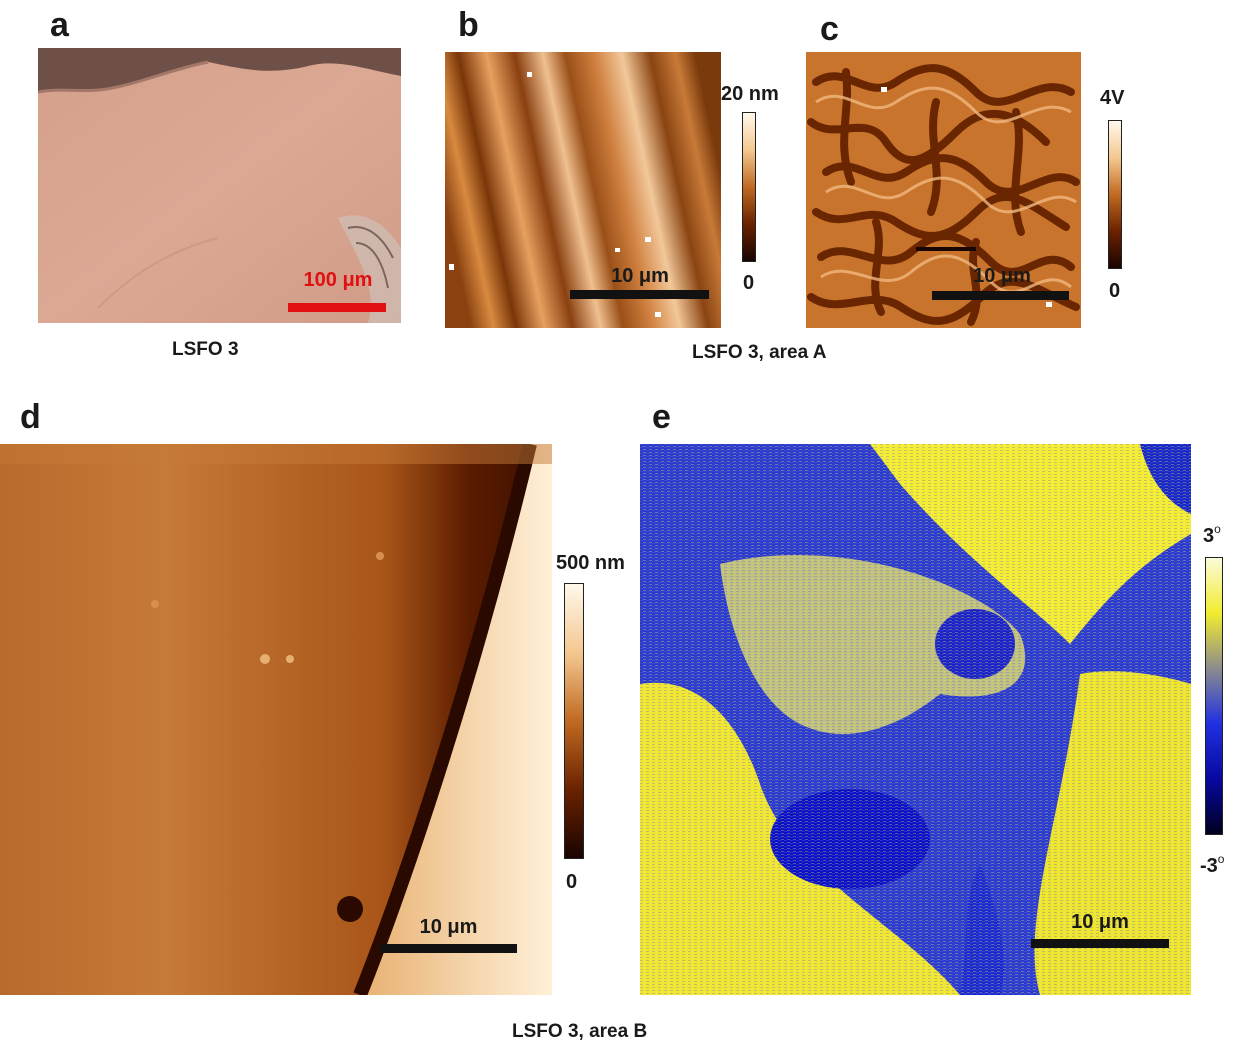 This screenshot has height=1054, width=1259. I want to click on scale-bar-label-c: 10 μm, so click(1002, 276).